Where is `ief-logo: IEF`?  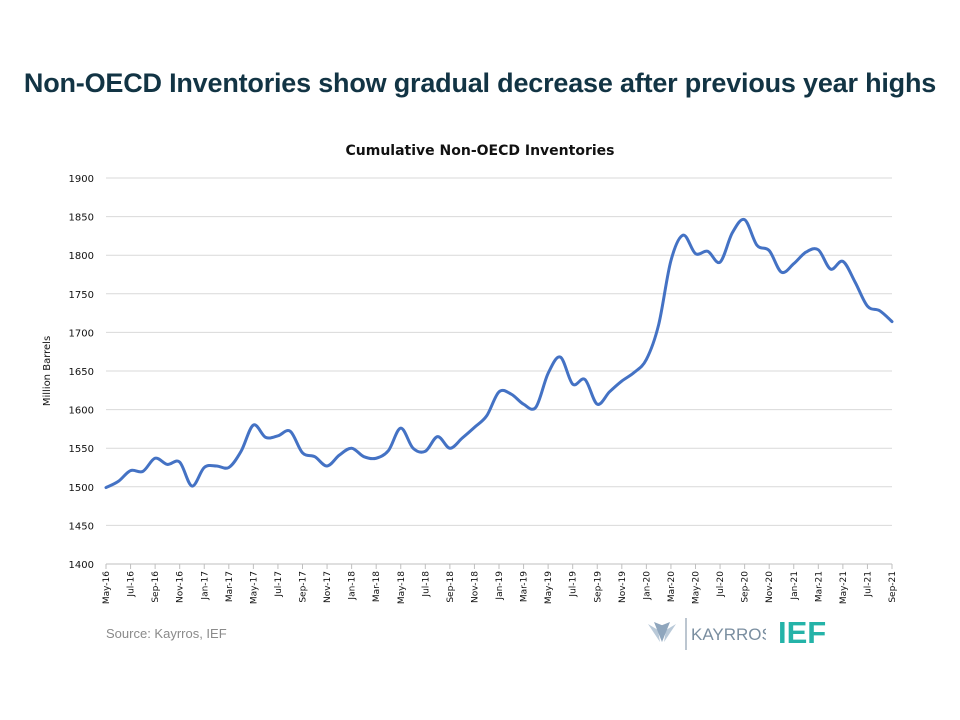
ief-logo: IEF is located at coordinates (802, 632).